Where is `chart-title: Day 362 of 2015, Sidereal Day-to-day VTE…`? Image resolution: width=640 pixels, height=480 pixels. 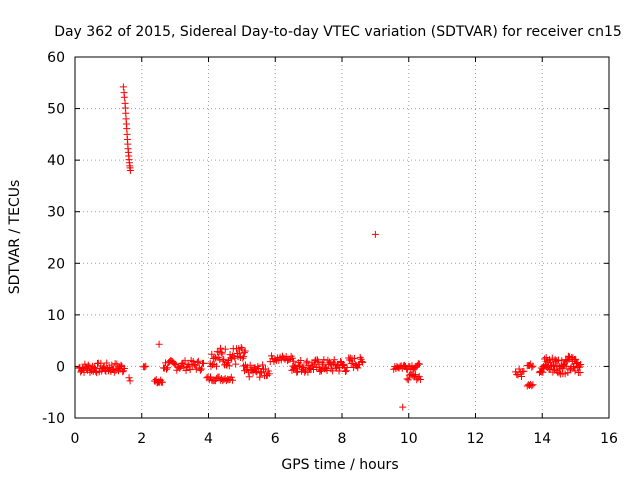
chart-title: Day 362 of 2015, Sidereal Day-to-day VTE… is located at coordinates (338, 32).